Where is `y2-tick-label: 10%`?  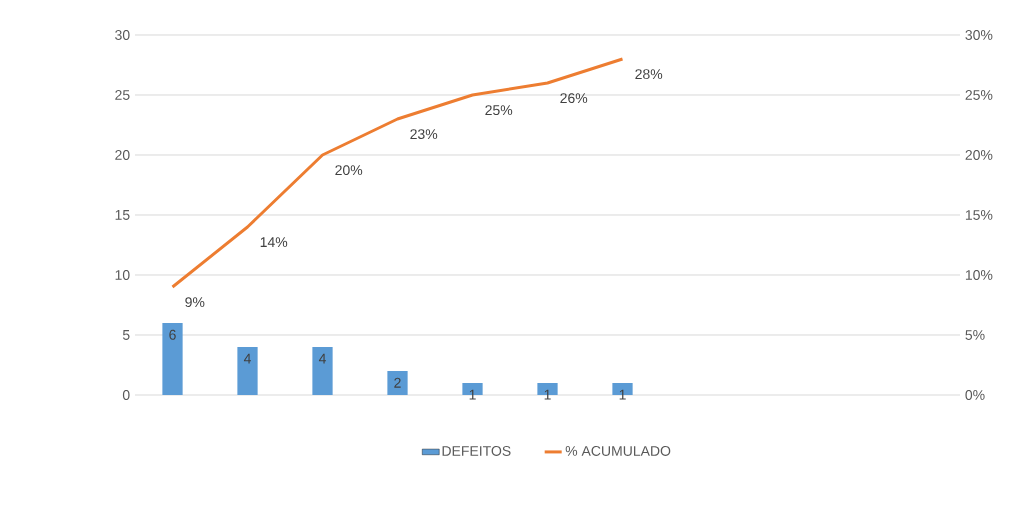
y2-tick-label: 10% is located at coordinates (979, 275).